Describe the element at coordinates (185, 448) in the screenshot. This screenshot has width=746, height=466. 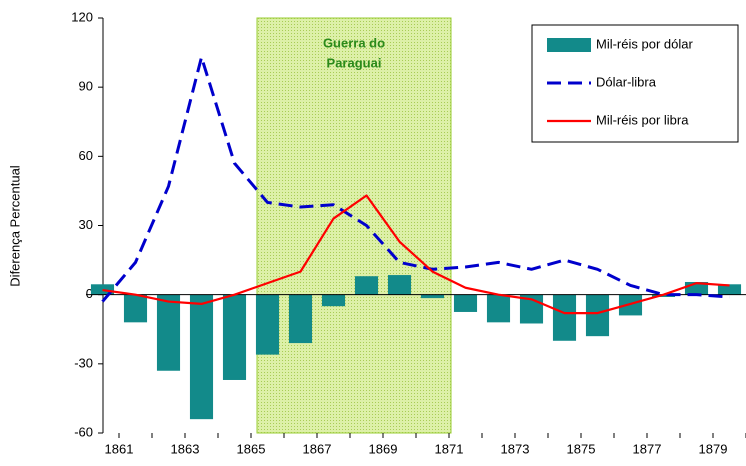
I see `x-tick-label: 1863` at that location.